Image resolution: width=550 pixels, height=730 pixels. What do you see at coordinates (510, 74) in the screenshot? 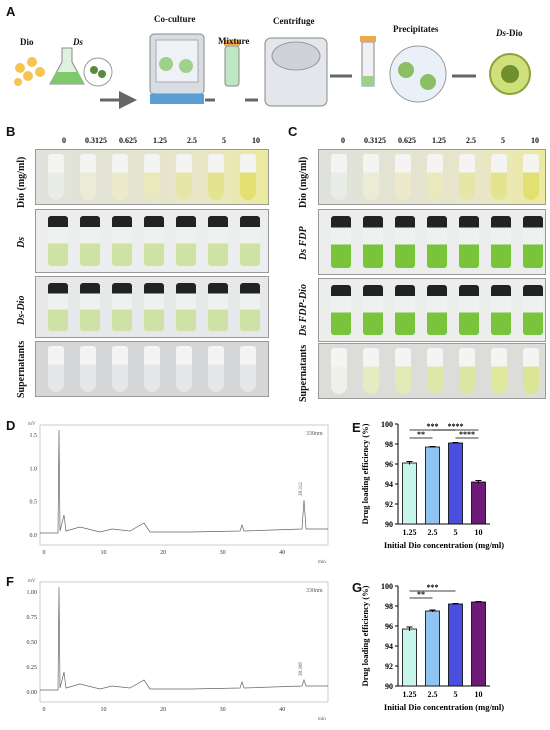
I see `ds-dio-cell-icon` at bounding box center [510, 74].